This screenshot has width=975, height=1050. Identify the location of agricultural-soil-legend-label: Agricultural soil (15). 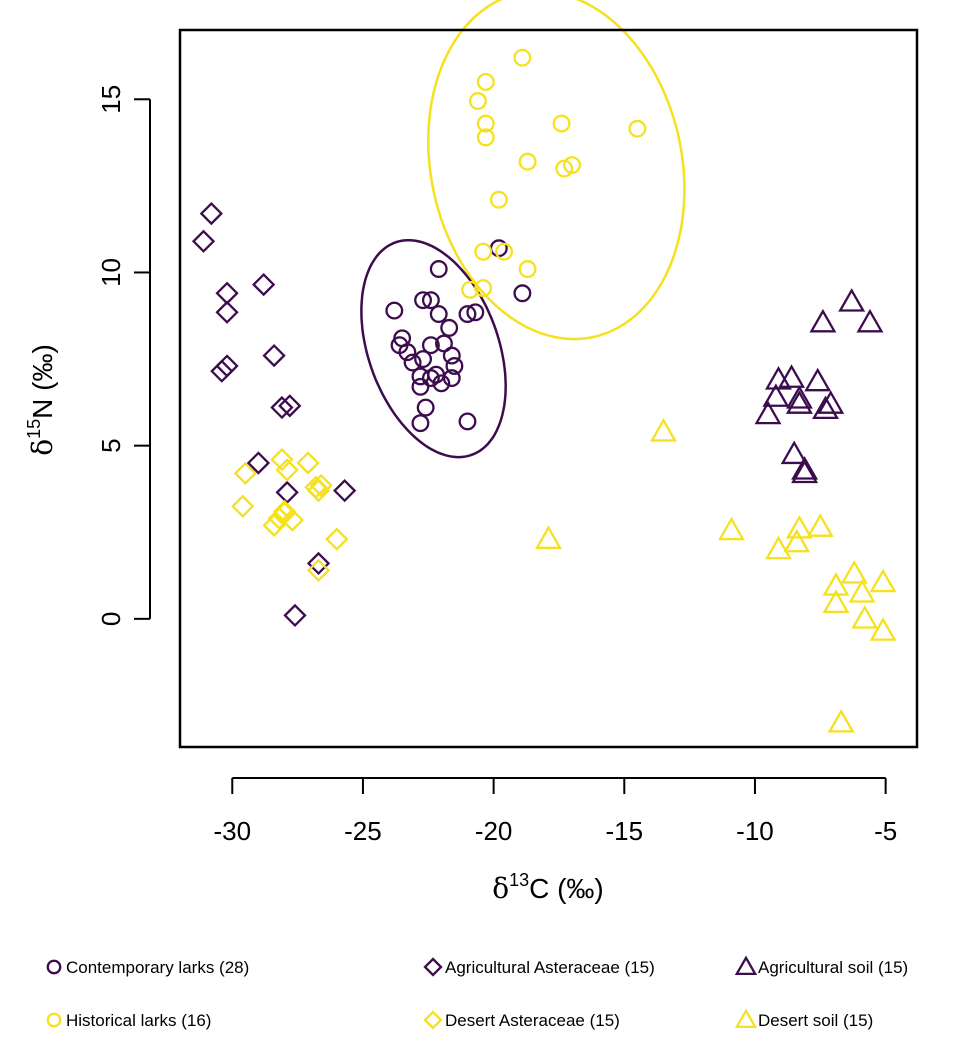
(833, 967).